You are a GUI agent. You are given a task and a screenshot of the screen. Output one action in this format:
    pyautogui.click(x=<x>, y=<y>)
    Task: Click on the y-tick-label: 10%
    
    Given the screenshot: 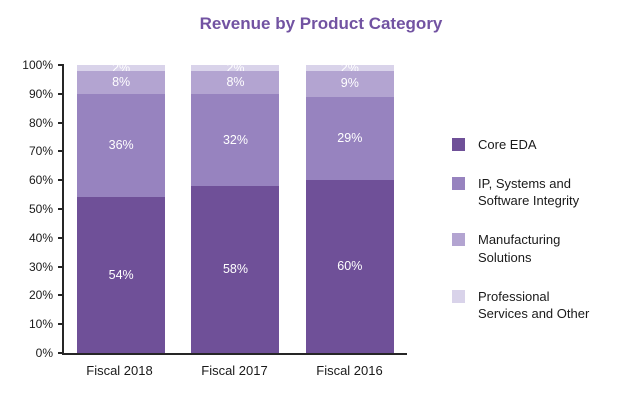 What is the action you would take?
    pyautogui.click(x=40, y=324)
    